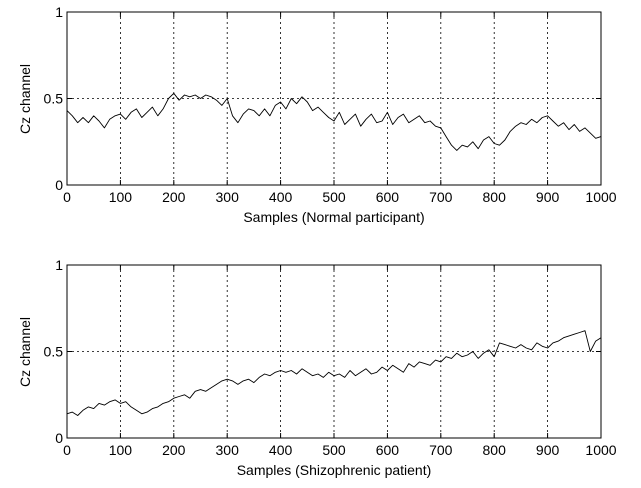 The height and width of the screenshot is (488, 641). Describe the element at coordinates (333, 217) in the screenshot. I see `x-axis-title: Samples (Normal participant)` at that location.